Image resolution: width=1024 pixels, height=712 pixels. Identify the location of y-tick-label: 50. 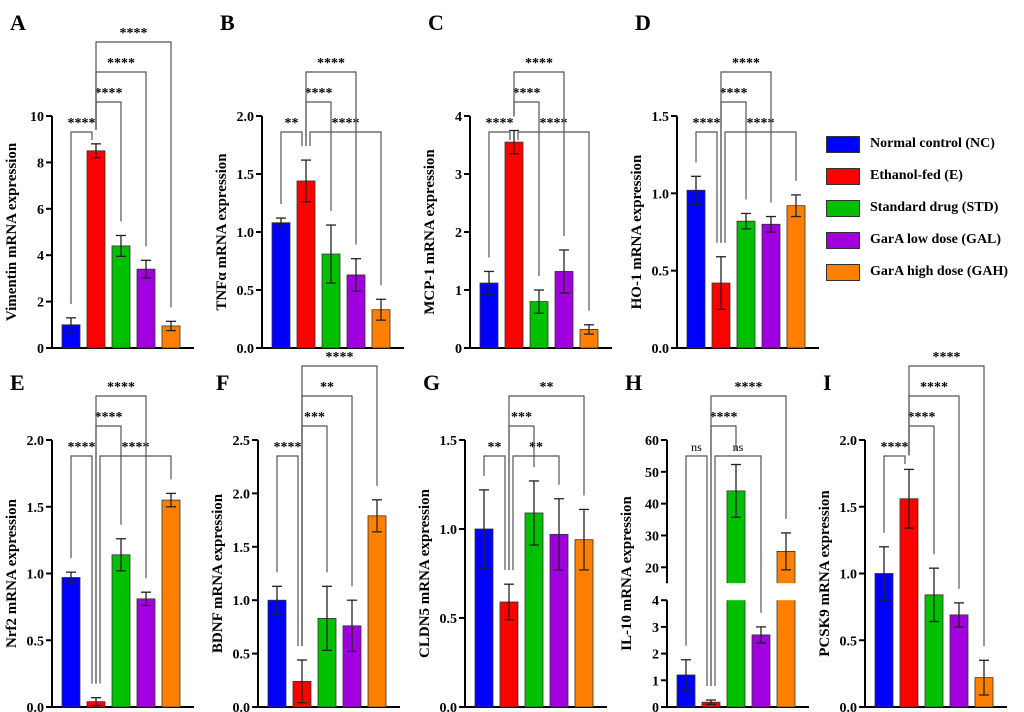
(652, 473).